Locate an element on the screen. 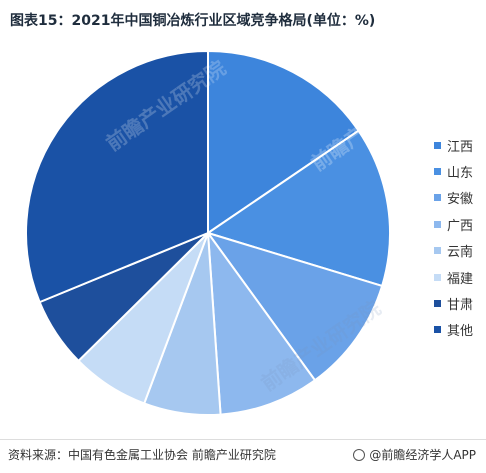 This screenshot has width=486, height=473. legend-item: 安徽 is located at coordinates (453, 198).